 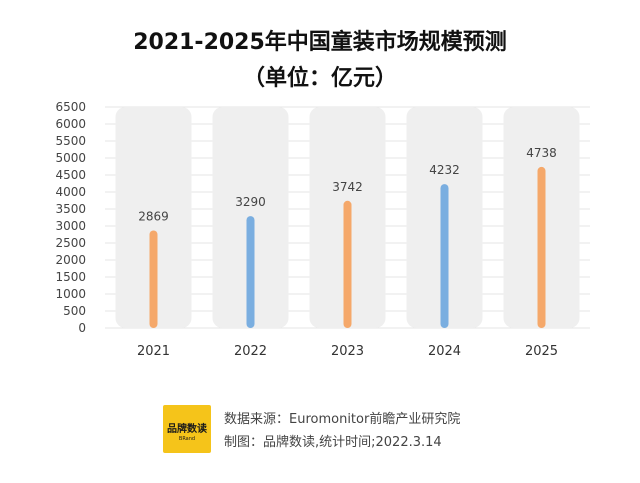 I want to click on y-tick-label: 3000, so click(x=70, y=226).